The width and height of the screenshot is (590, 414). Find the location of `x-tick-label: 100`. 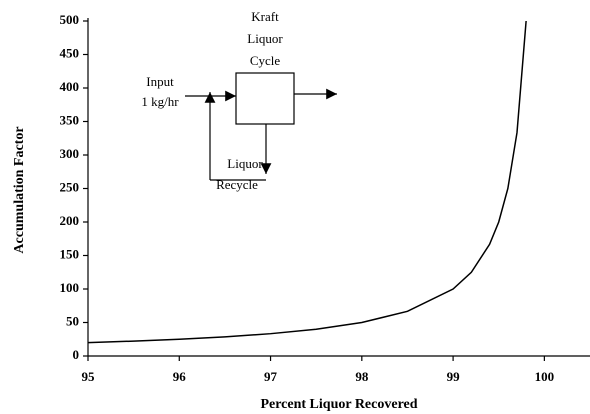

x-tick-label: 100 is located at coordinates (545, 376).